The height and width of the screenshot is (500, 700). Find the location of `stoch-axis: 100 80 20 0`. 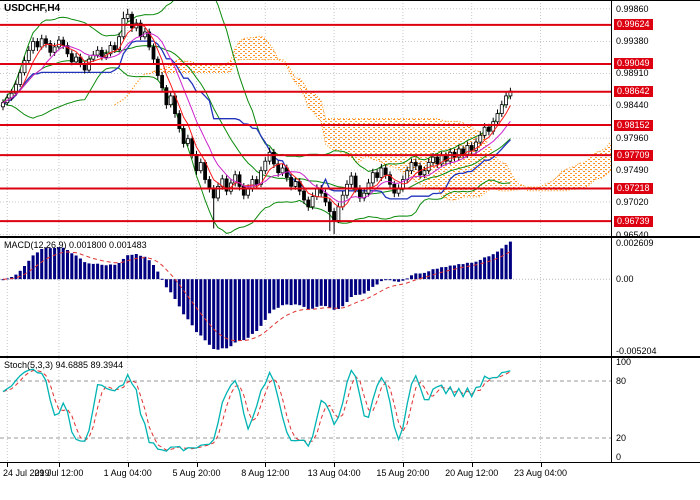

stoch-axis: 100 80 20 0 is located at coordinates (656, 409).